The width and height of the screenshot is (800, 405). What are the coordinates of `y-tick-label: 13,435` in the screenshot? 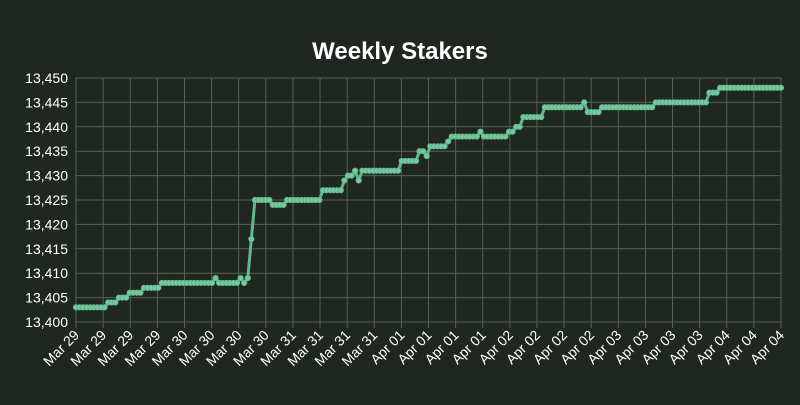 It's located at (46, 151).